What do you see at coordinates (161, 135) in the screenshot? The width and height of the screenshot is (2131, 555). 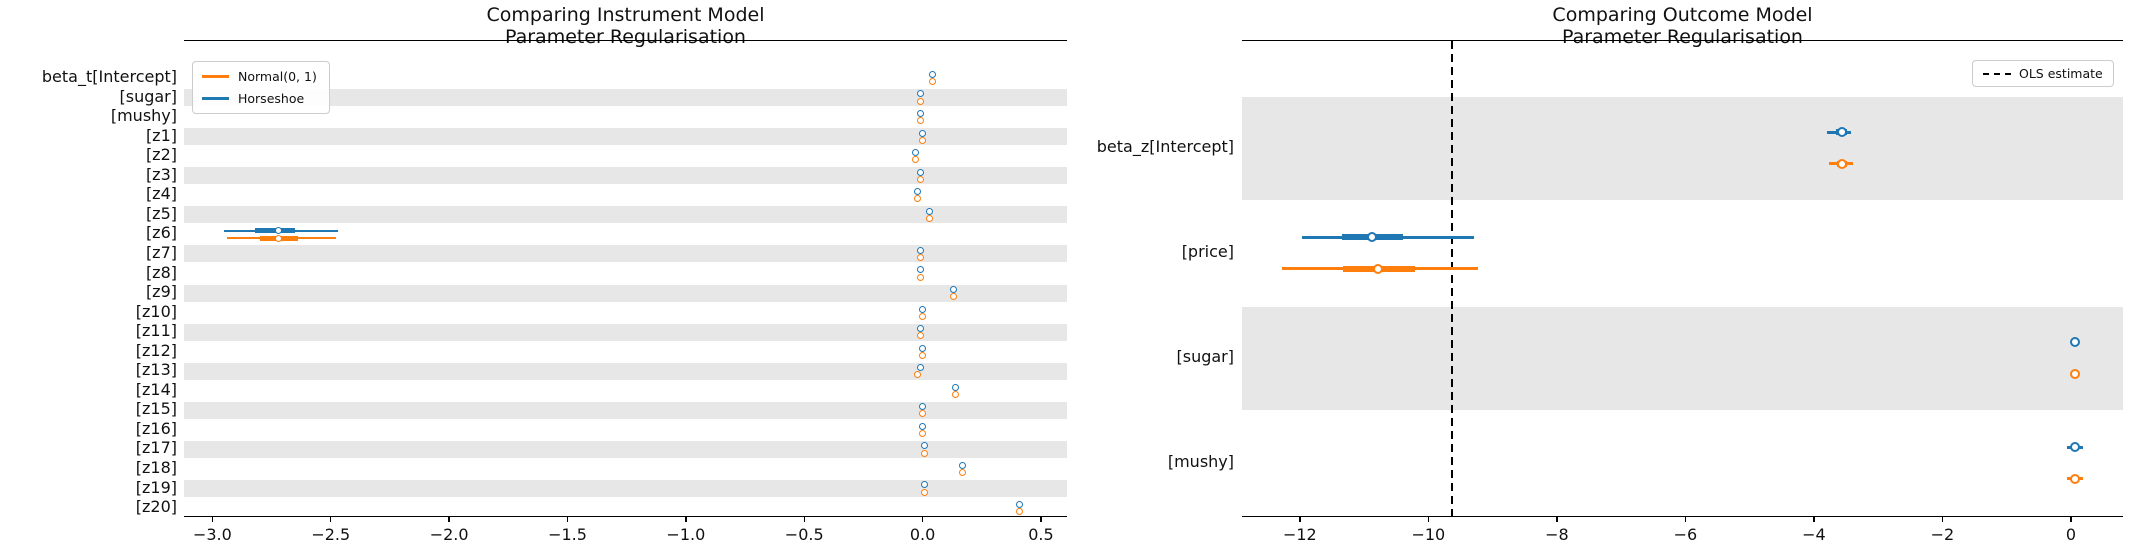 I see `y-axis-label: [z1]` at bounding box center [161, 135].